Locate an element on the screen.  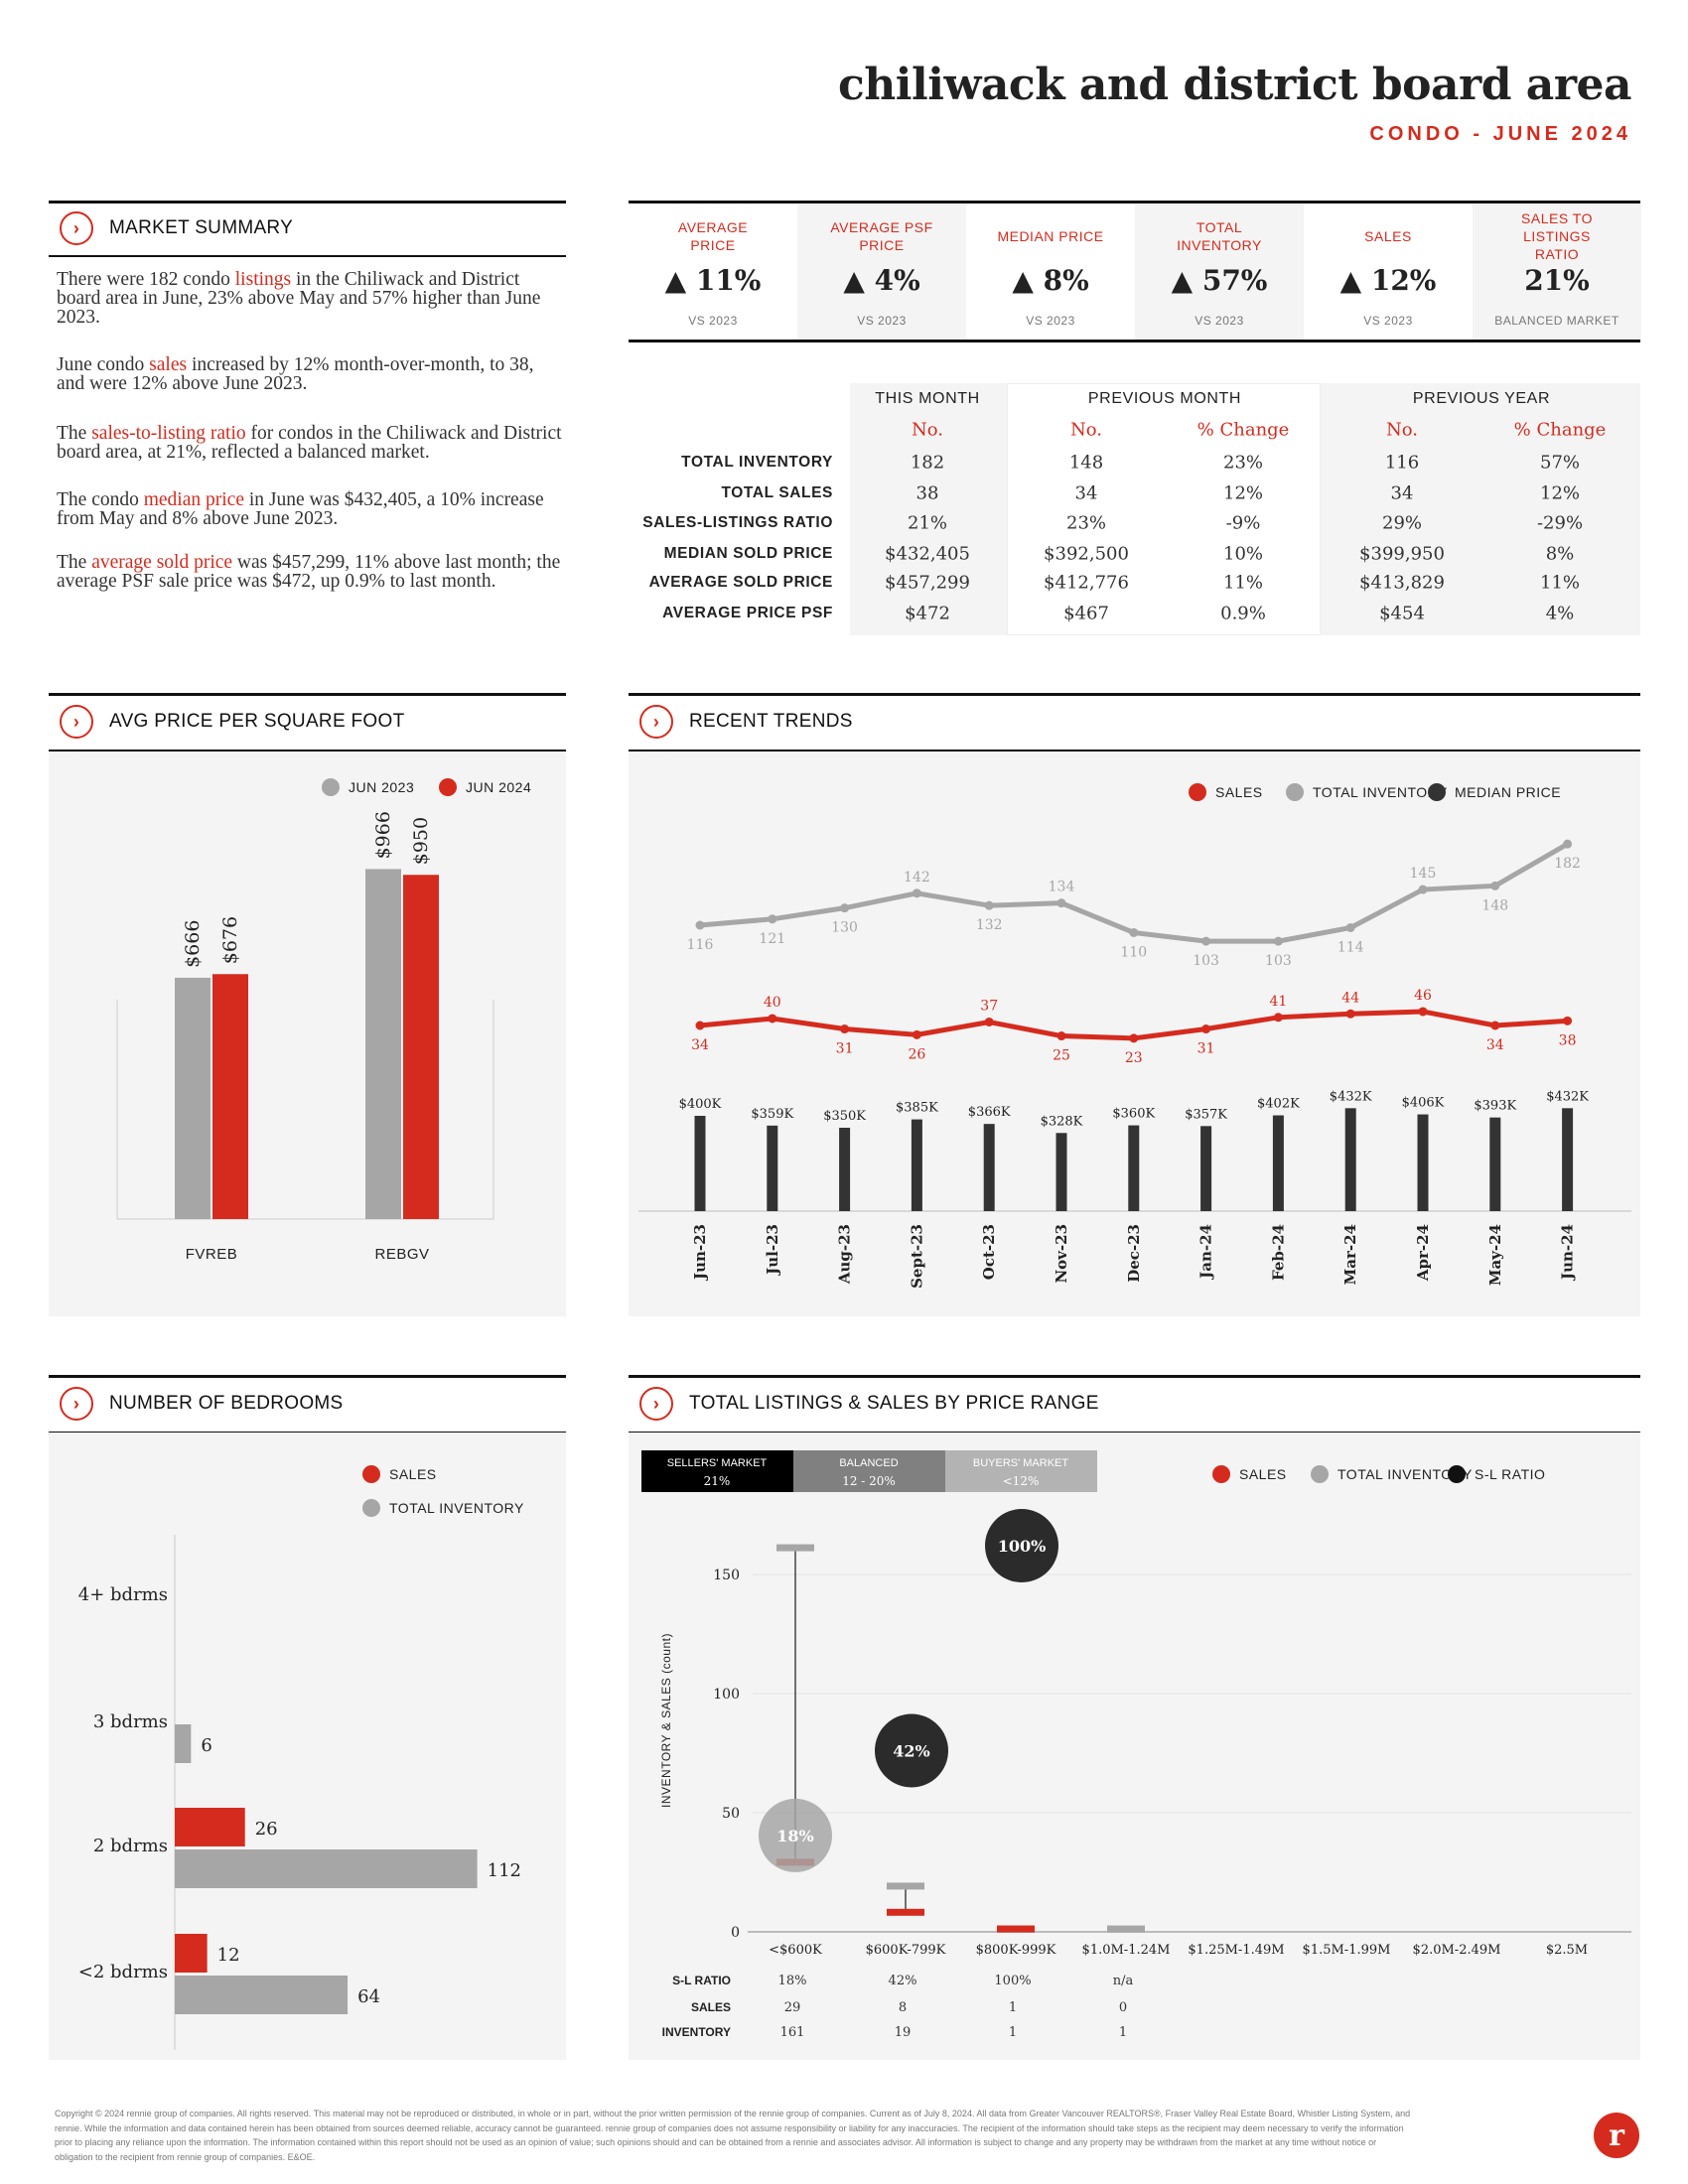
data-label: 34 is located at coordinates (1495, 1045).